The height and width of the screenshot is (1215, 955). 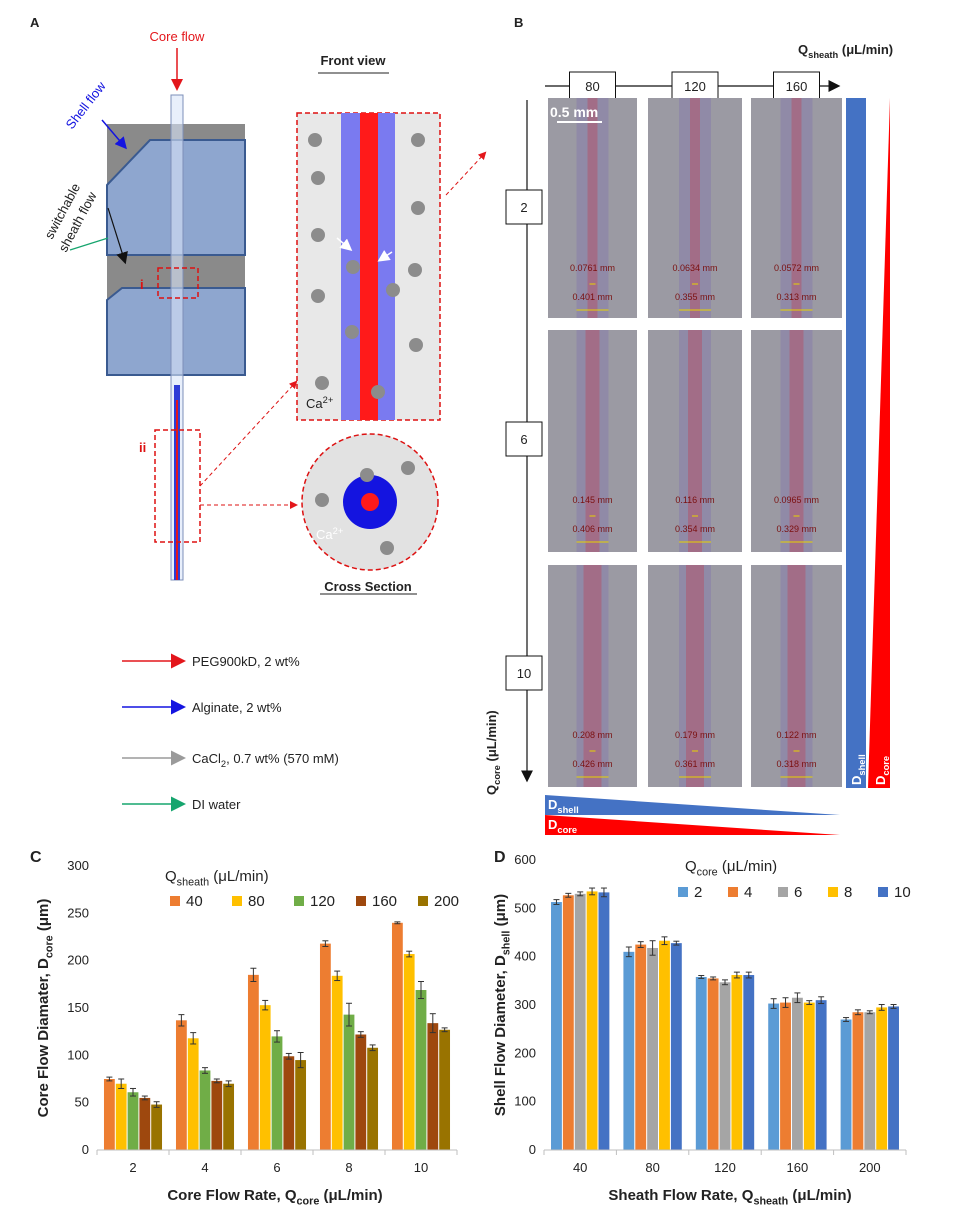 What do you see at coordinates (532, 1149) in the screenshot?
I see `y-tick-label: 0` at bounding box center [532, 1149].